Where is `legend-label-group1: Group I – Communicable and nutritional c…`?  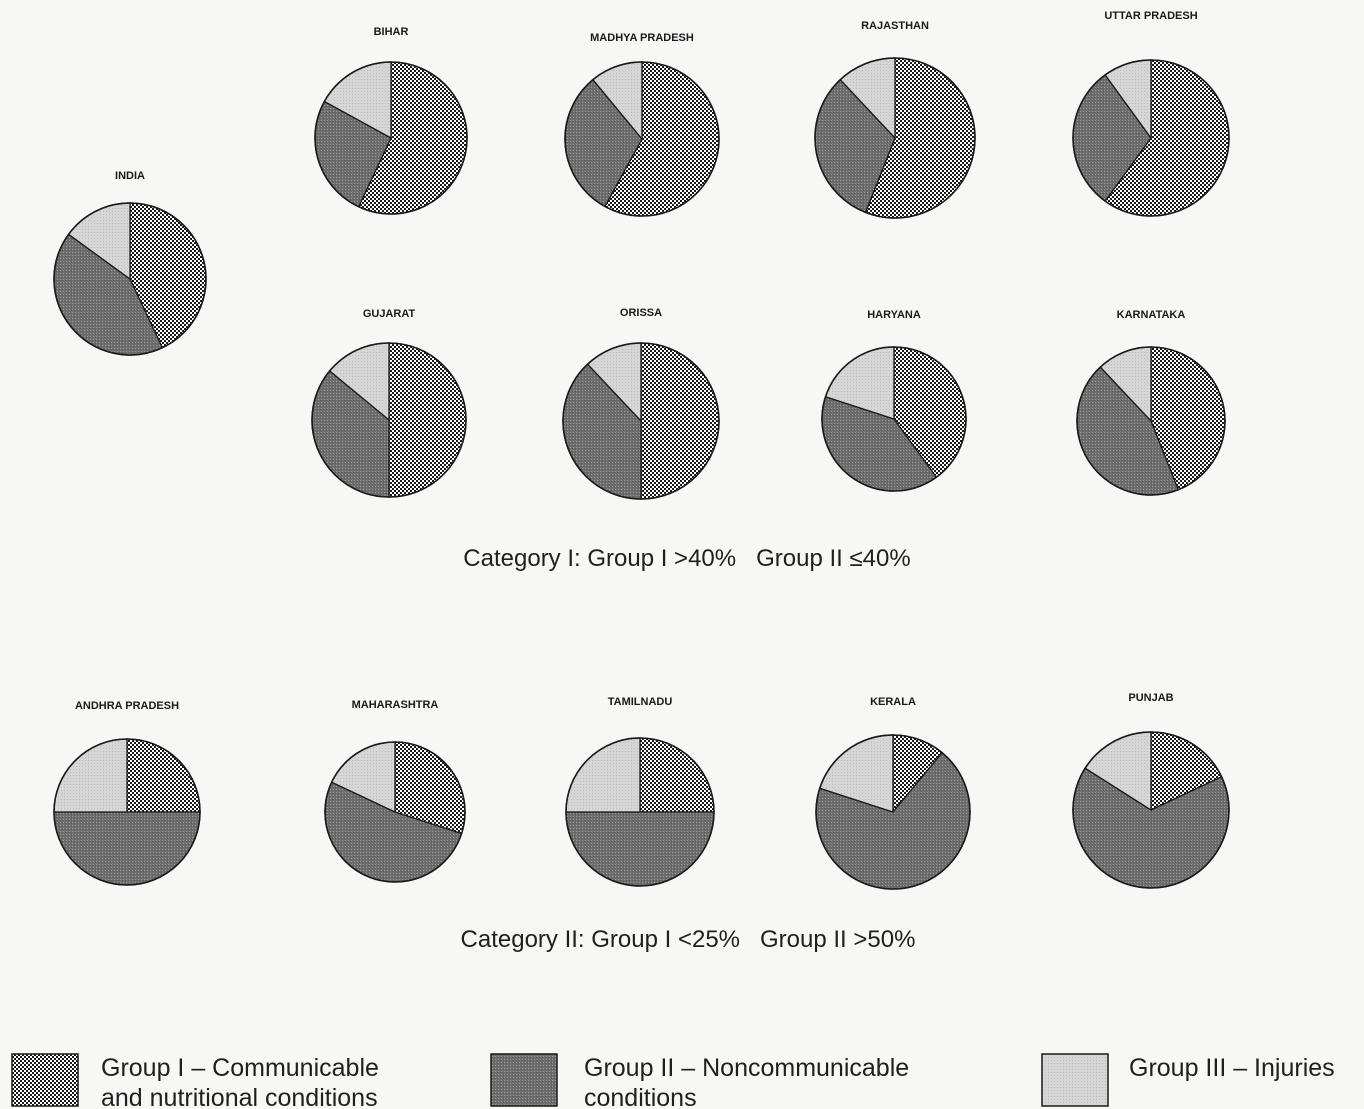
legend-label-group1: Group I – Communicable and nutritional c… is located at coordinates (243, 1081).